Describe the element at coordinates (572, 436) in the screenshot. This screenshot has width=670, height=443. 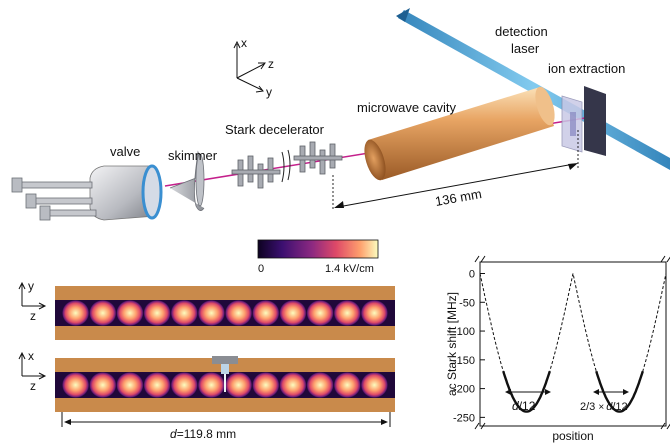
I see `chart-x-axis-label: position` at that location.